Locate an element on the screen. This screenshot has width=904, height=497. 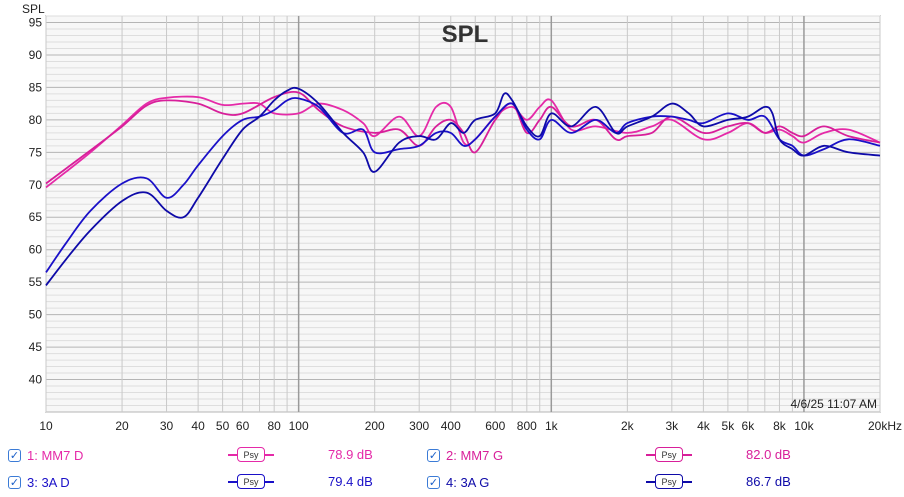
legend-label: 1: MM7 D is located at coordinates (55, 455).